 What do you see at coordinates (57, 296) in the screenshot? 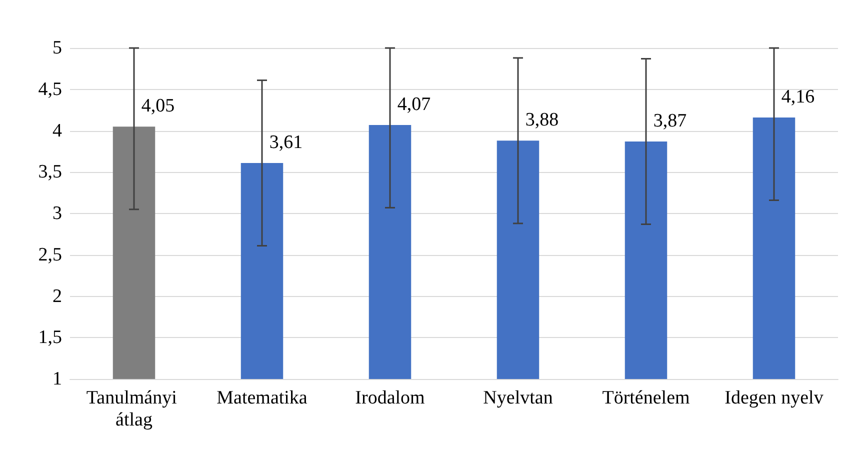
I see `y-tick-label: 2` at bounding box center [57, 296].